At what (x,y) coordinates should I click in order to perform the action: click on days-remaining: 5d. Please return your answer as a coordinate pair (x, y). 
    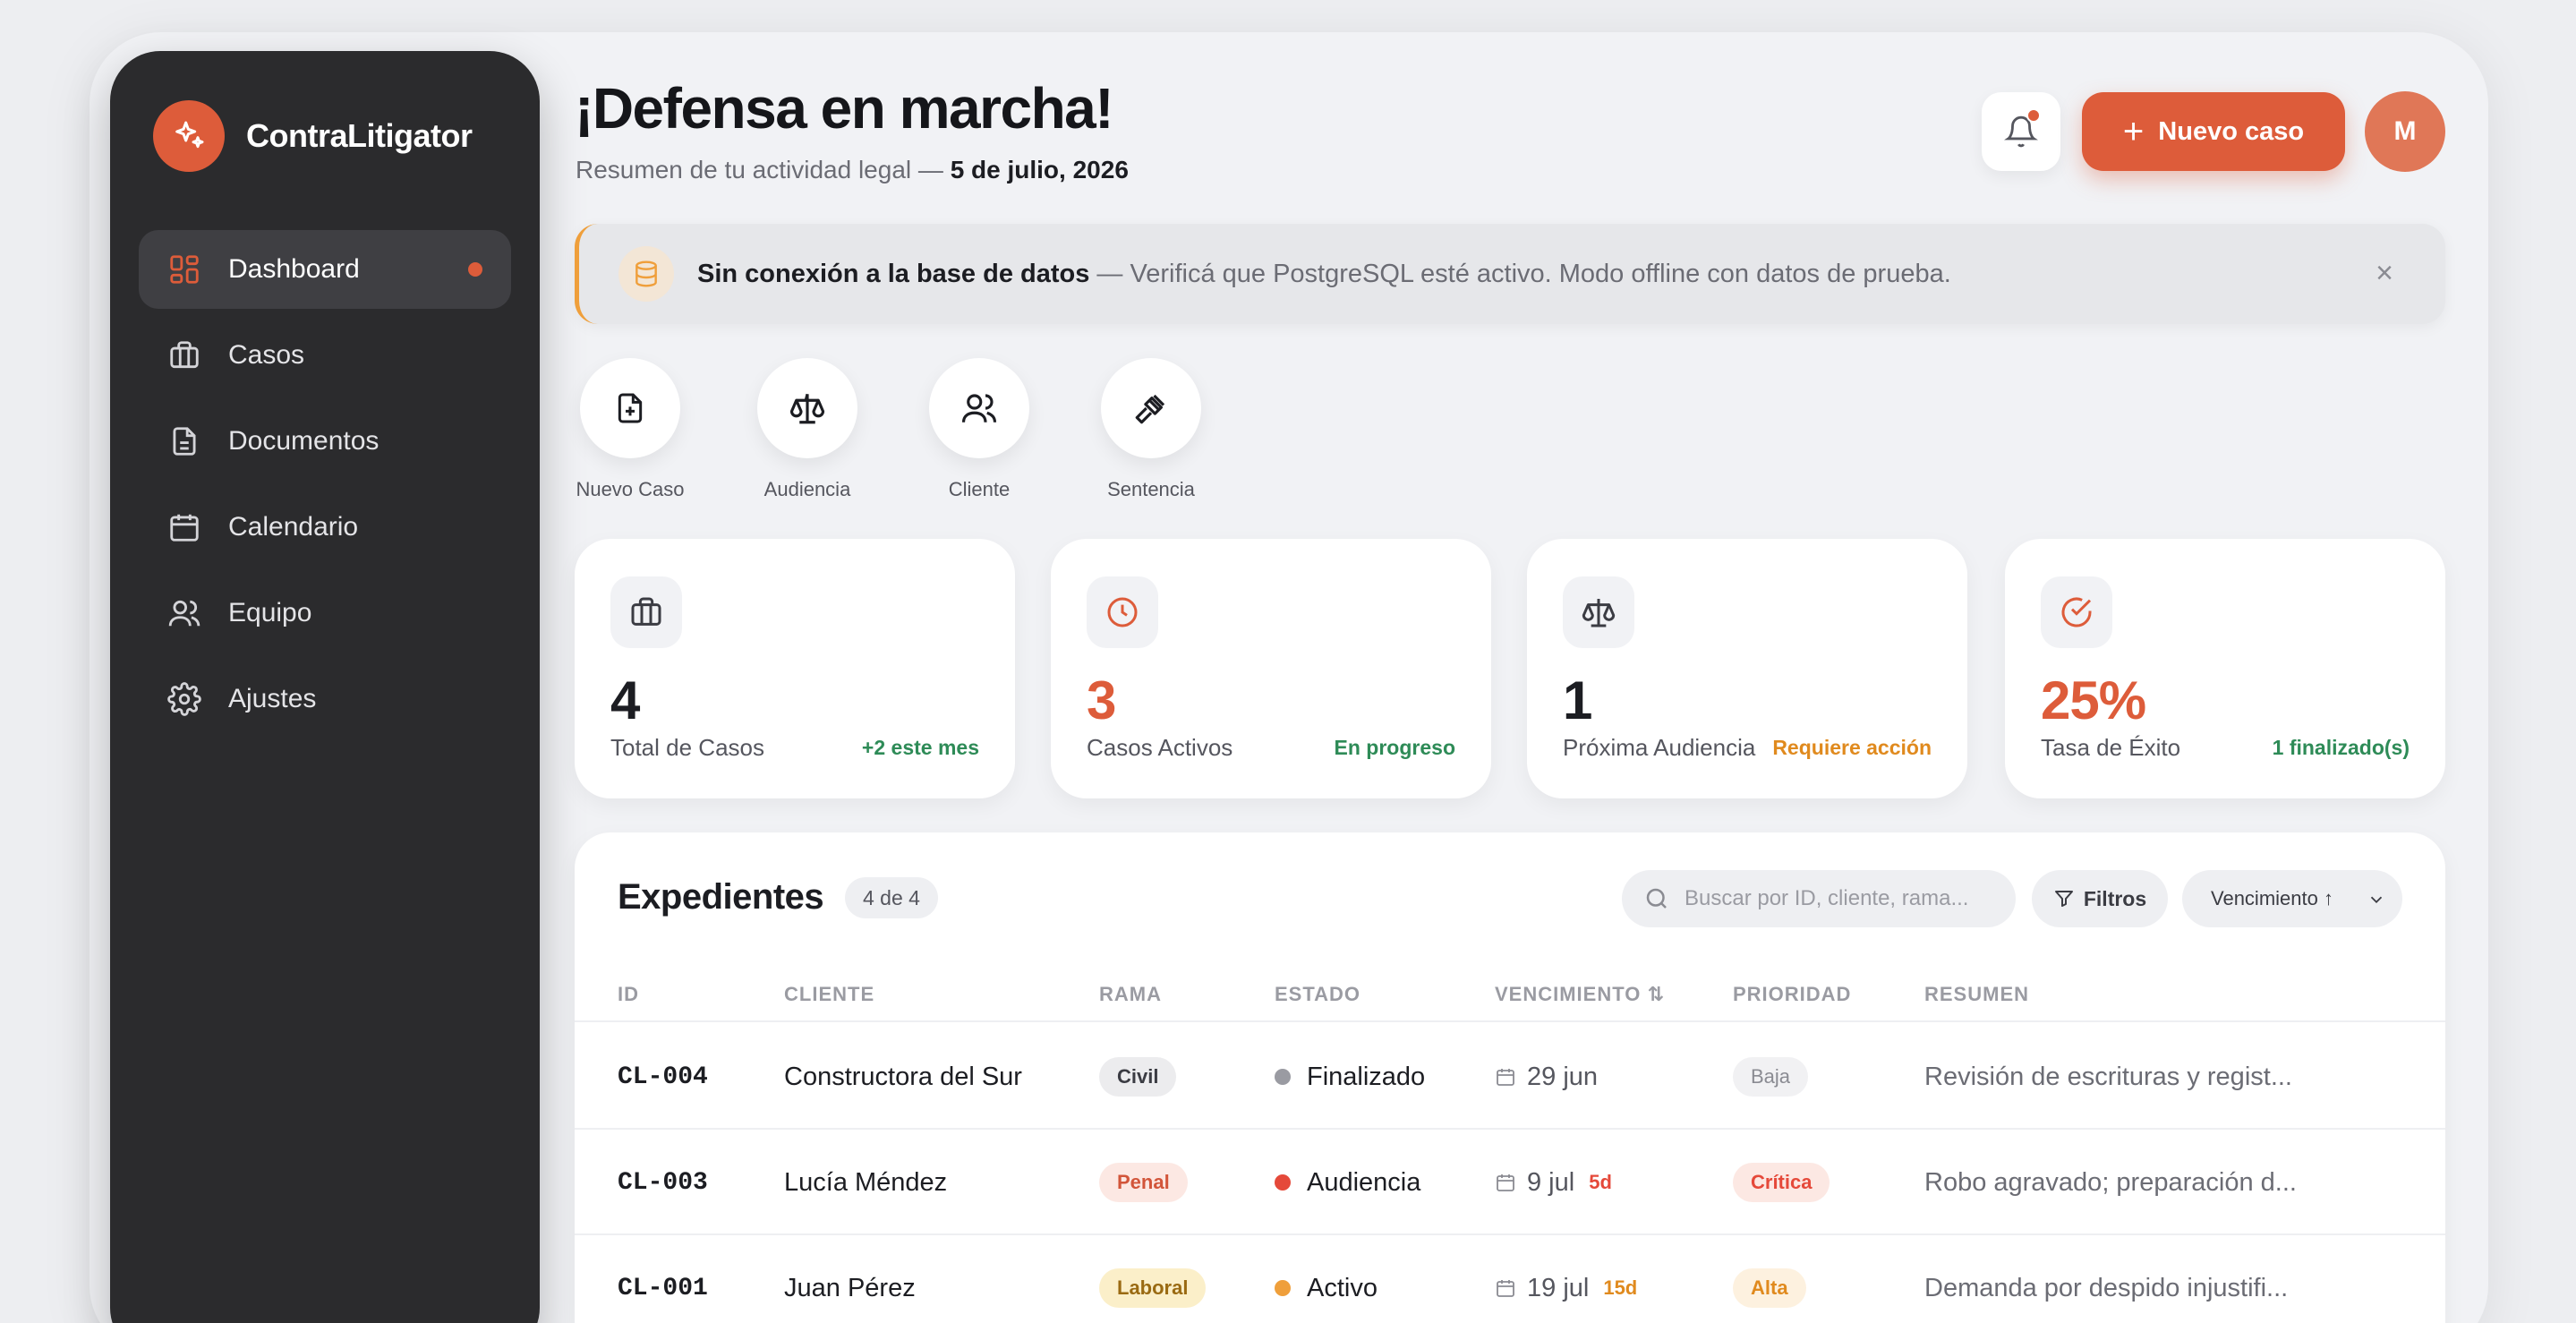
    Looking at the image, I should click on (1600, 1182).